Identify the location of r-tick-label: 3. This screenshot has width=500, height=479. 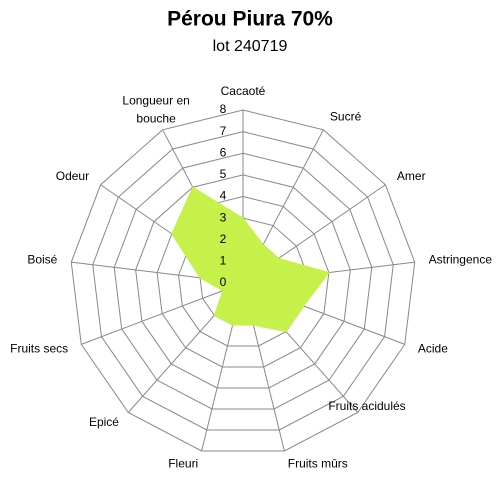
(223, 217).